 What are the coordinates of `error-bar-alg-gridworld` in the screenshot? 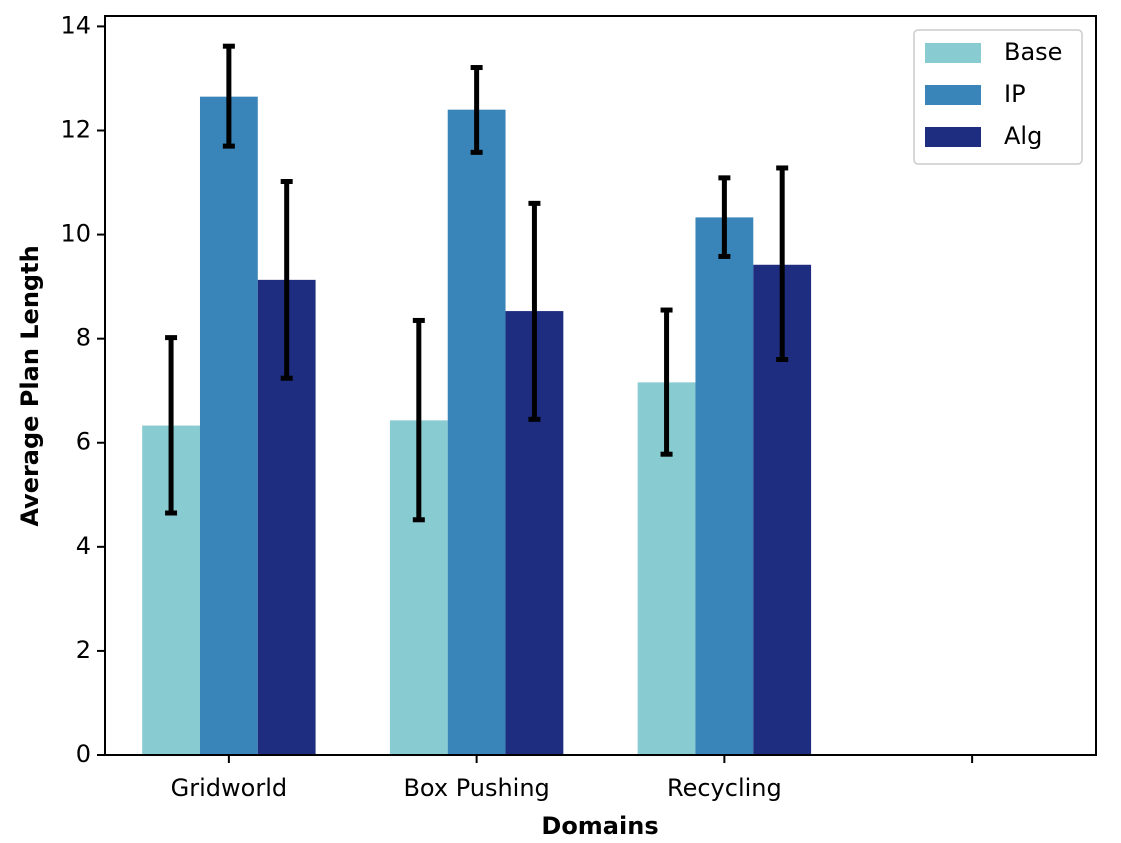 It's located at (286, 279).